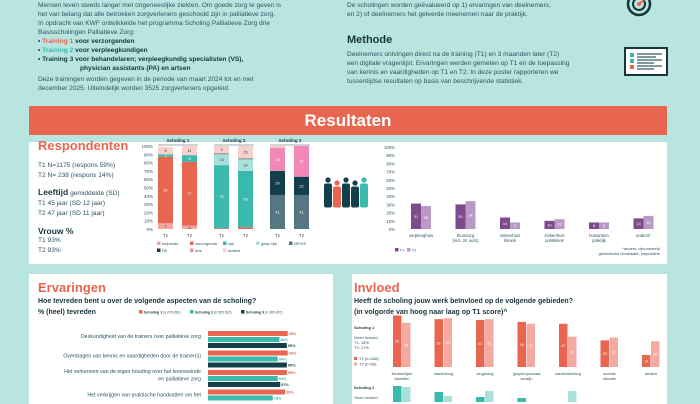 This screenshot has width=700, height=404. I want to click on y-tick-label: 70%, so click(148, 171).